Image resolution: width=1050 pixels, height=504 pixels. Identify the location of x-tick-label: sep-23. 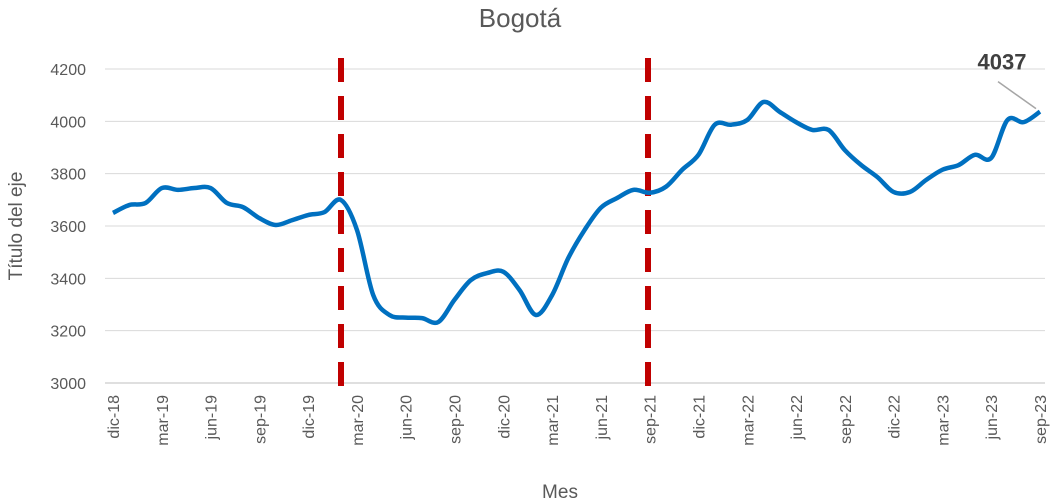
(1041, 419).